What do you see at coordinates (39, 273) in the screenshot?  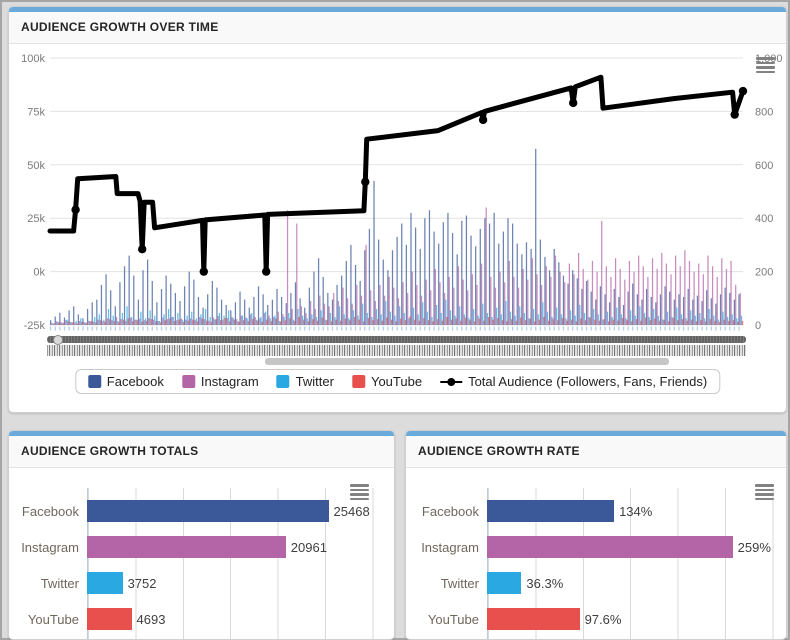 I see `svg-text: 0k` at bounding box center [39, 273].